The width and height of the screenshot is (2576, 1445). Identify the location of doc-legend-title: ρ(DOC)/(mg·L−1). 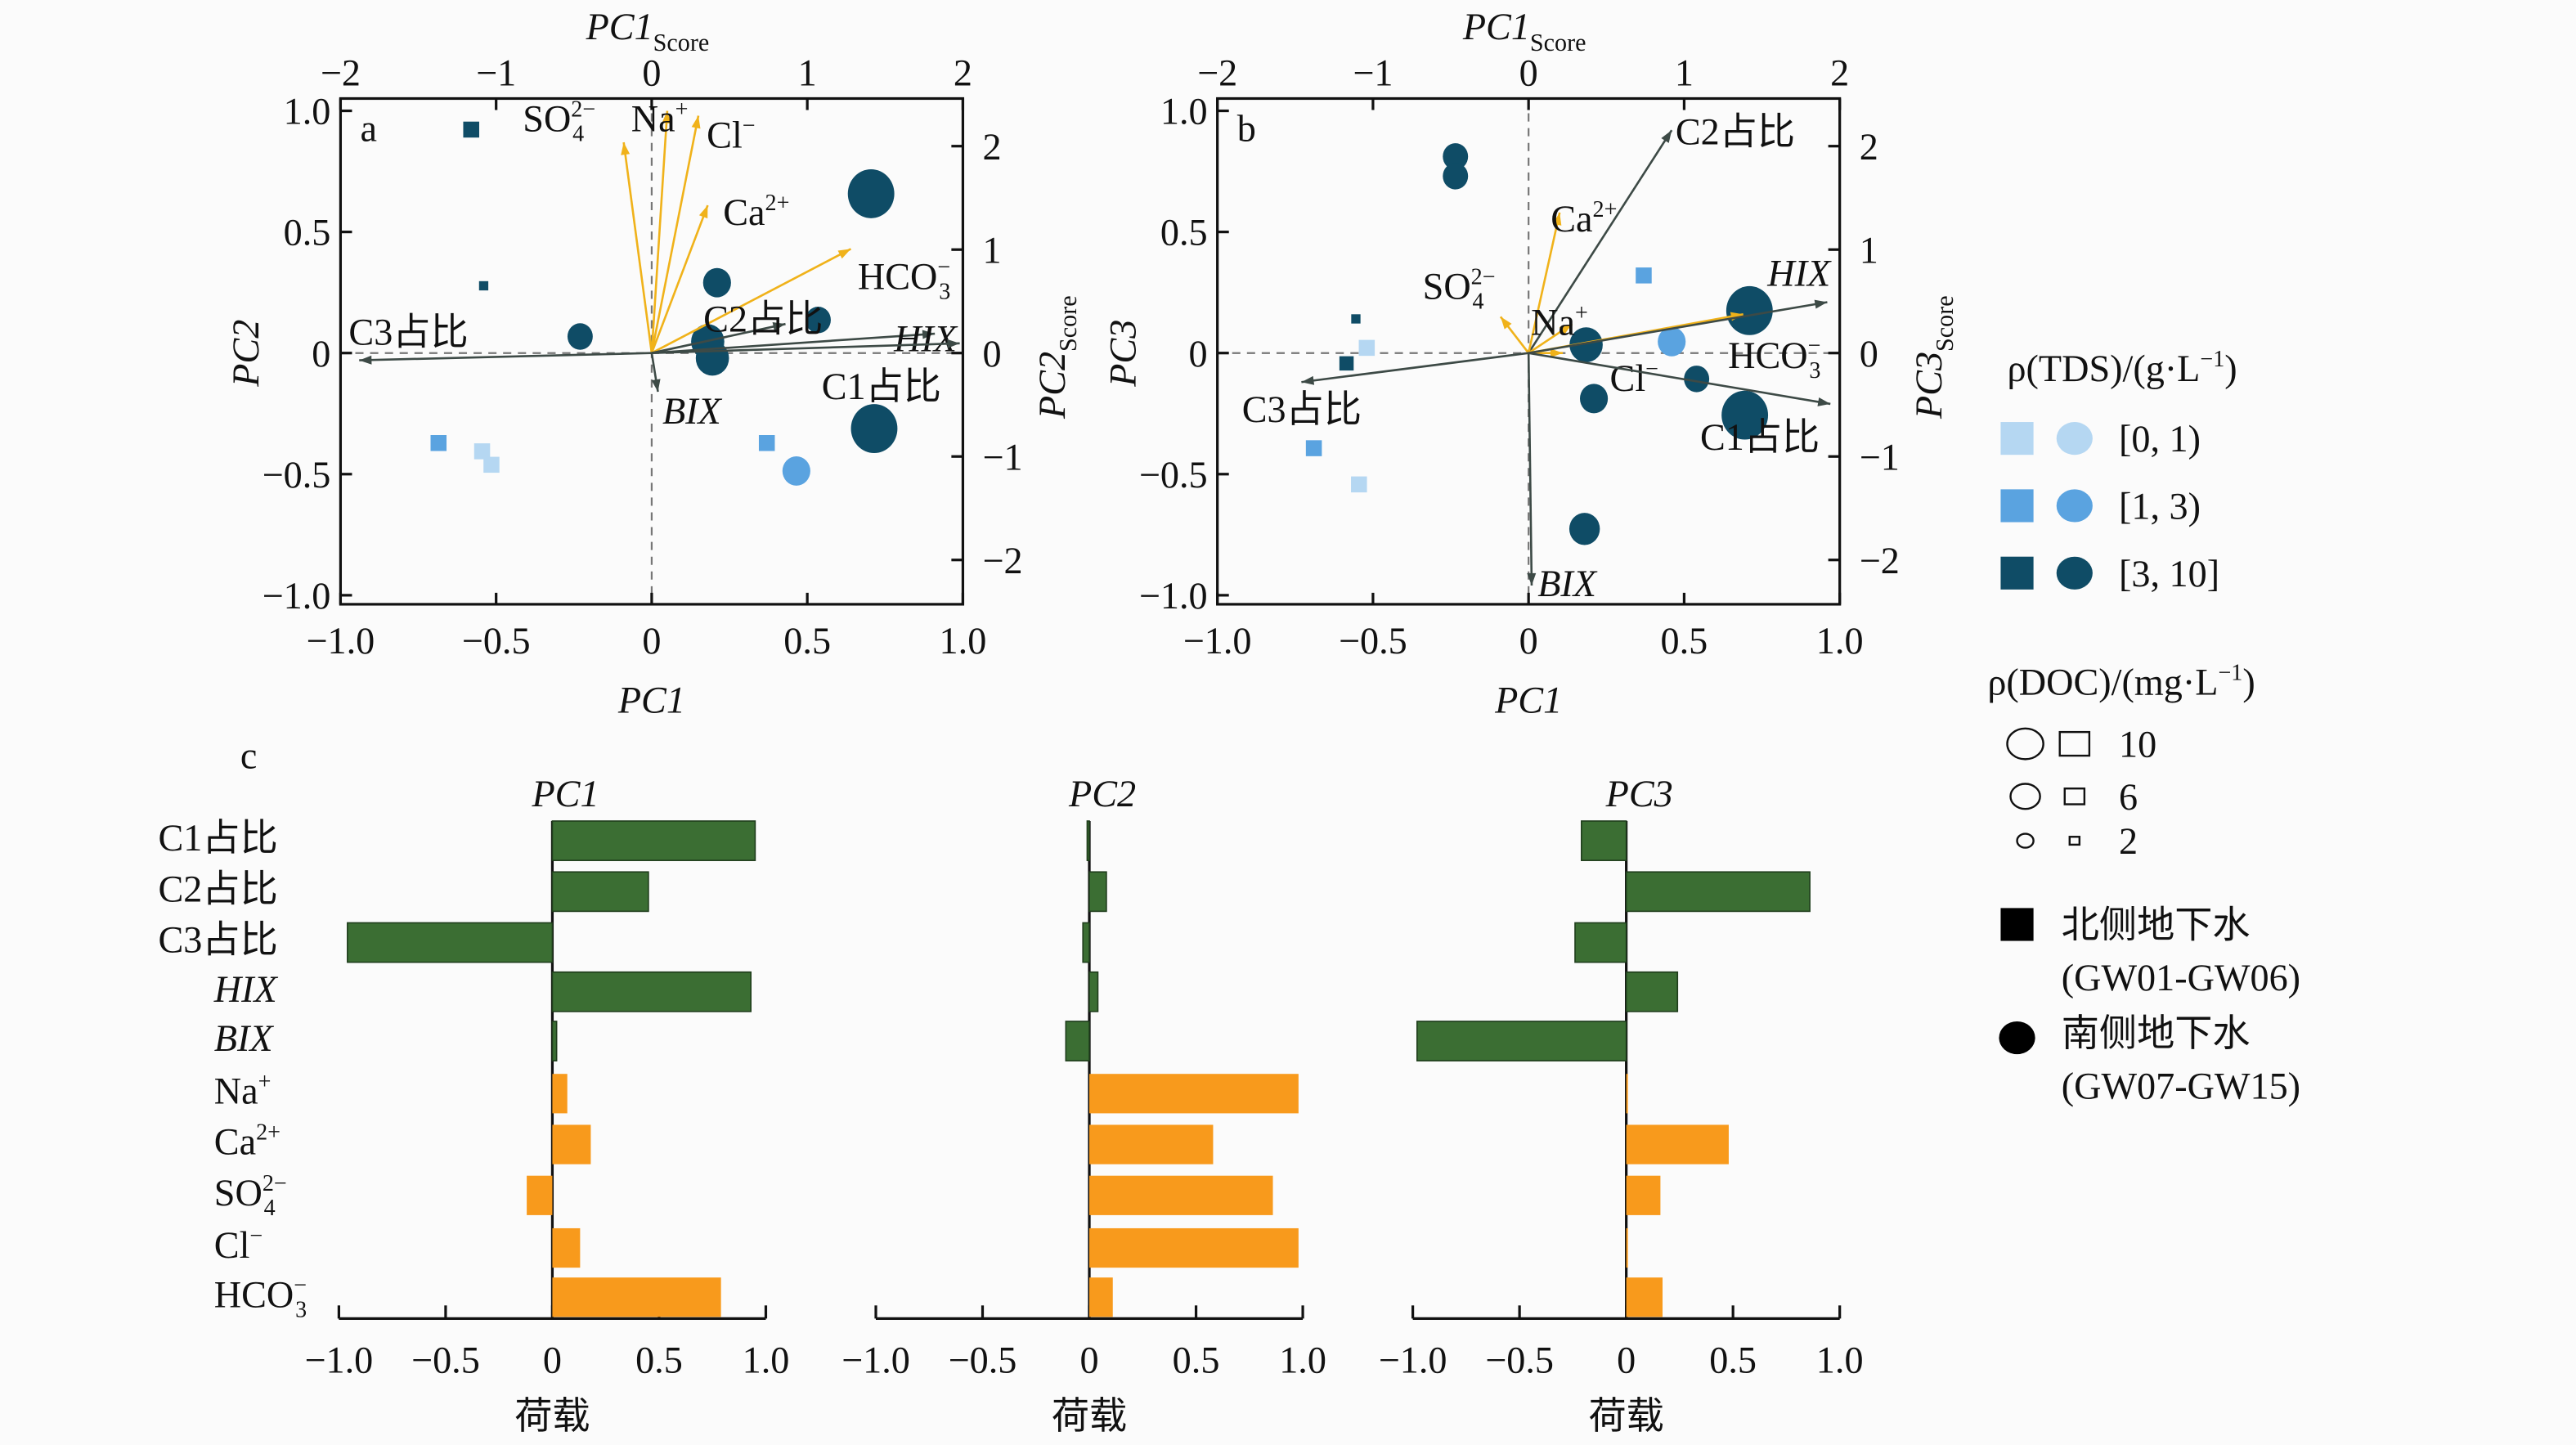
(2121, 681).